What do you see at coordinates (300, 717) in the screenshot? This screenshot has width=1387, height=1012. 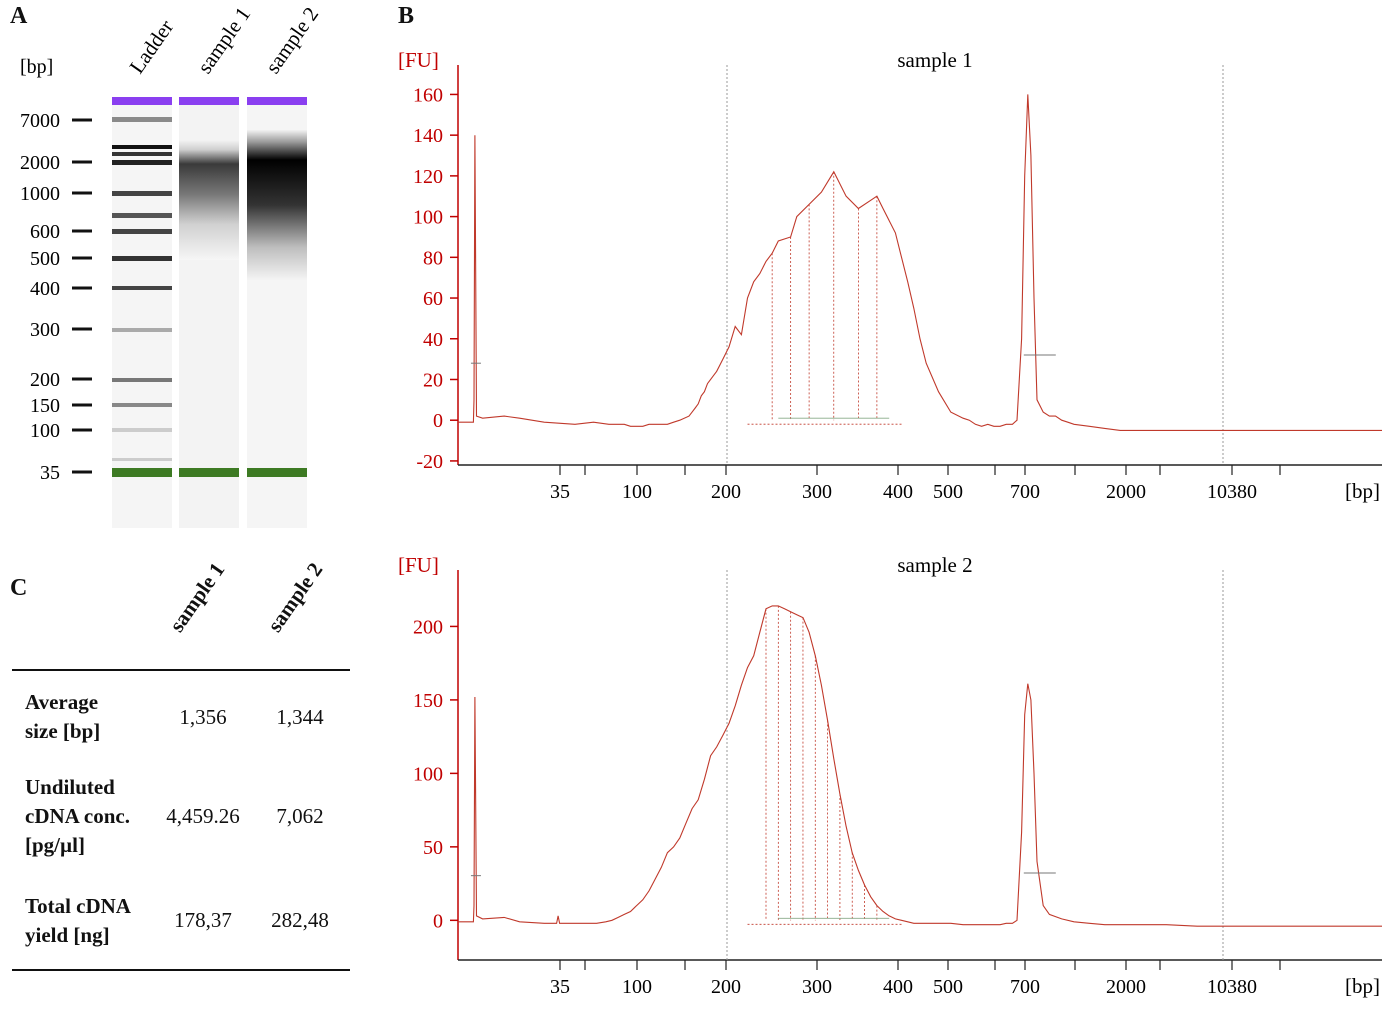 I see `cell-avg-size-s2: 1,344` at bounding box center [300, 717].